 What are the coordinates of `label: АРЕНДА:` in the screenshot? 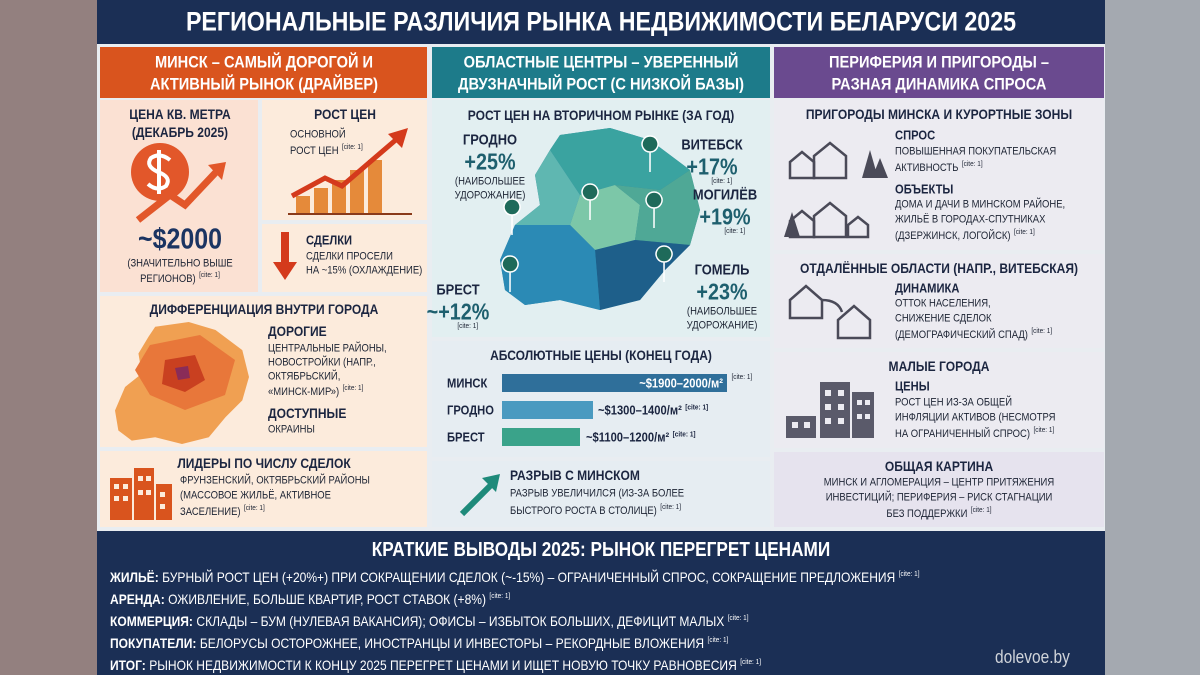 It's located at (137, 599).